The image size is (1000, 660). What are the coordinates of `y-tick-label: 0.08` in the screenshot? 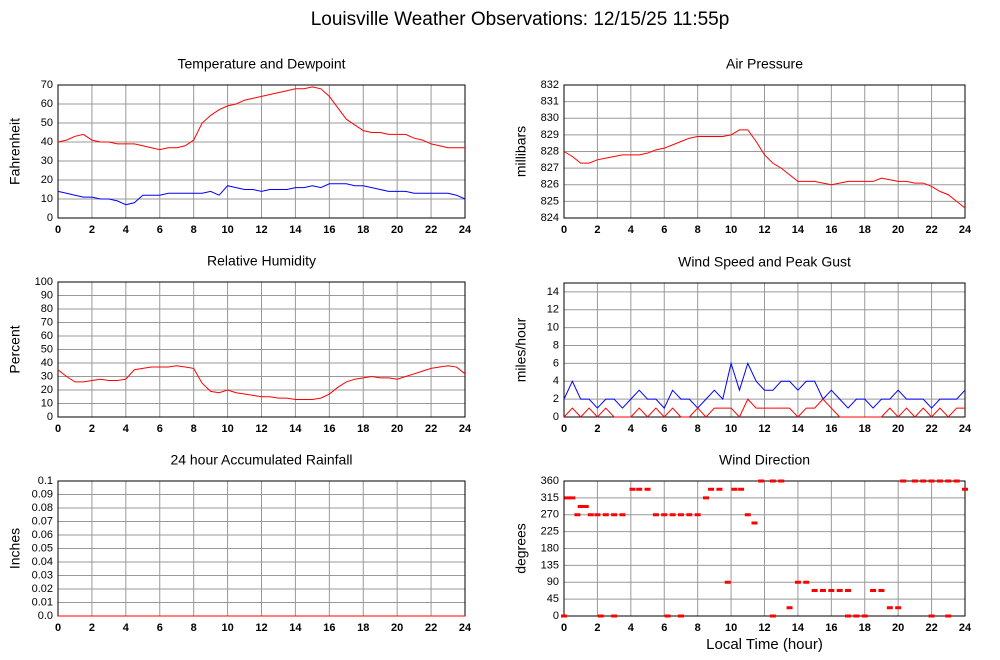 It's located at (42, 508).